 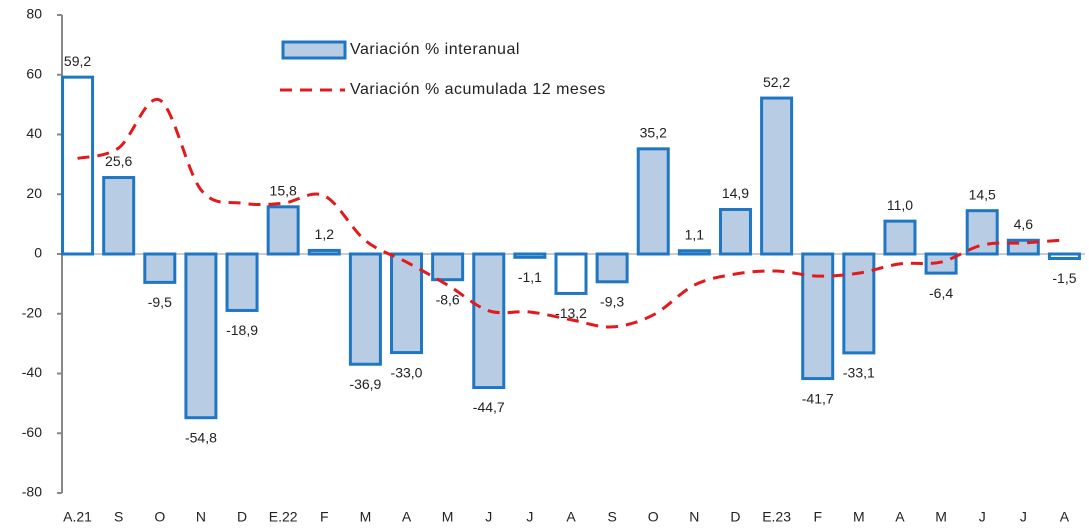 I want to click on data-label: 59,2, so click(x=77, y=61).